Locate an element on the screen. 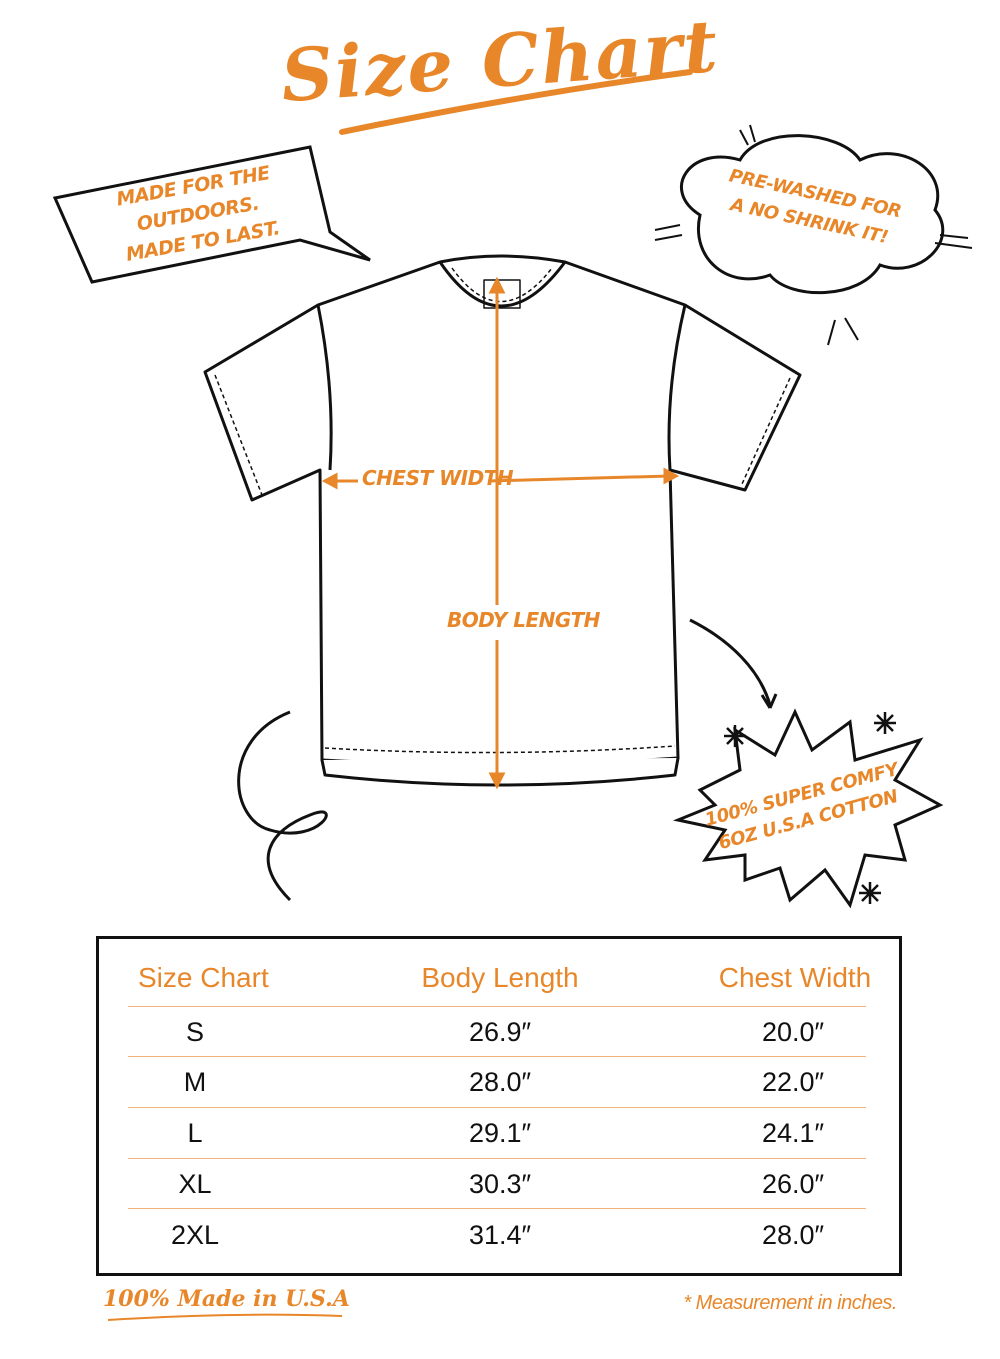 The height and width of the screenshot is (1359, 1000). cloud-burst-lines-icon is located at coordinates (813, 235).